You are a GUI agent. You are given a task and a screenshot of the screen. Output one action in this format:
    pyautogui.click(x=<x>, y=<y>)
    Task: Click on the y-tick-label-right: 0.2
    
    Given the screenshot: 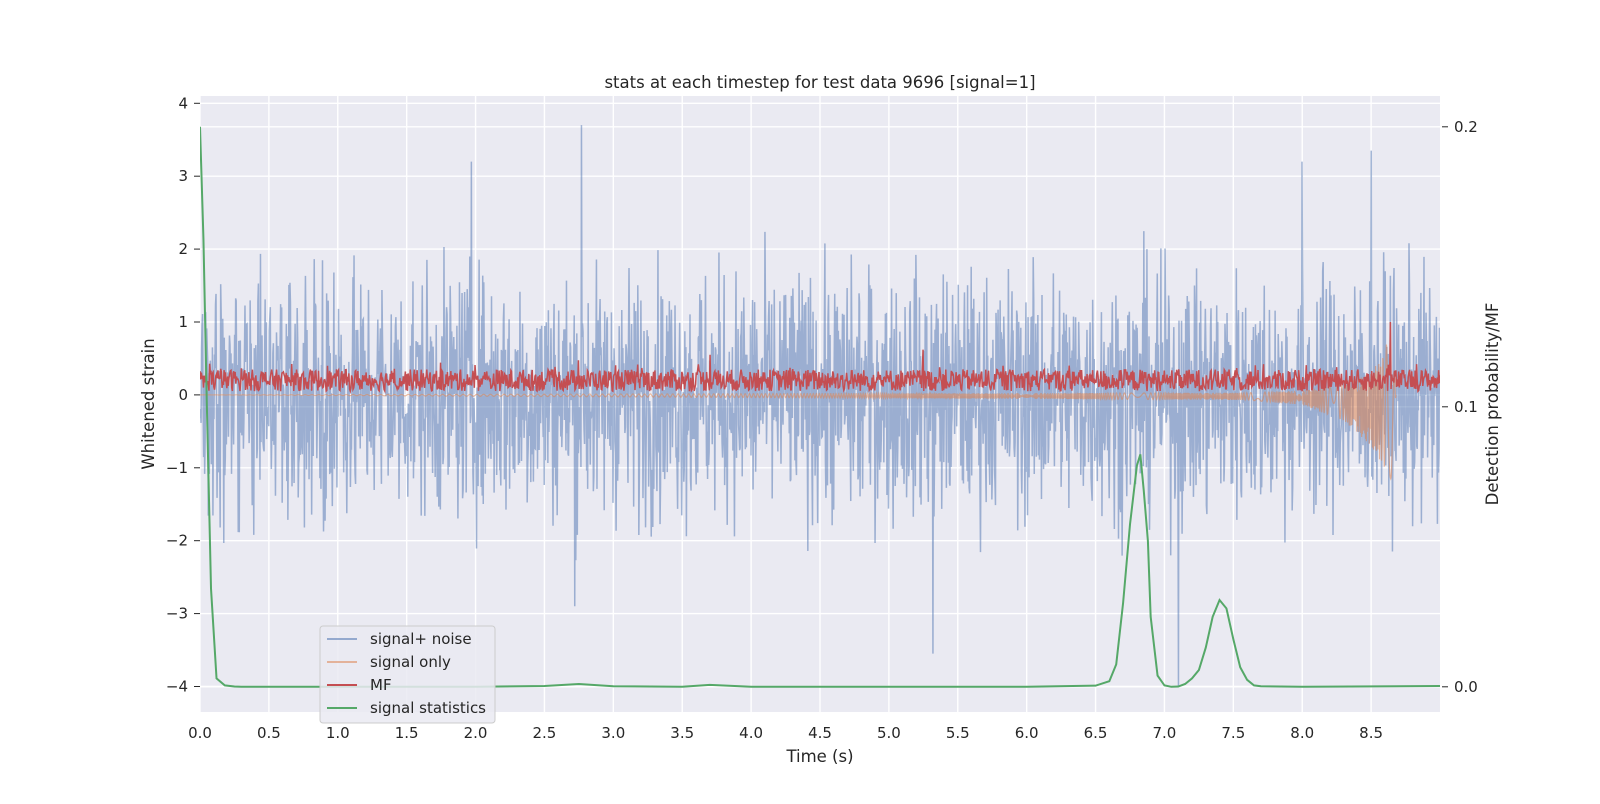 What is the action you would take?
    pyautogui.click(x=1466, y=127)
    